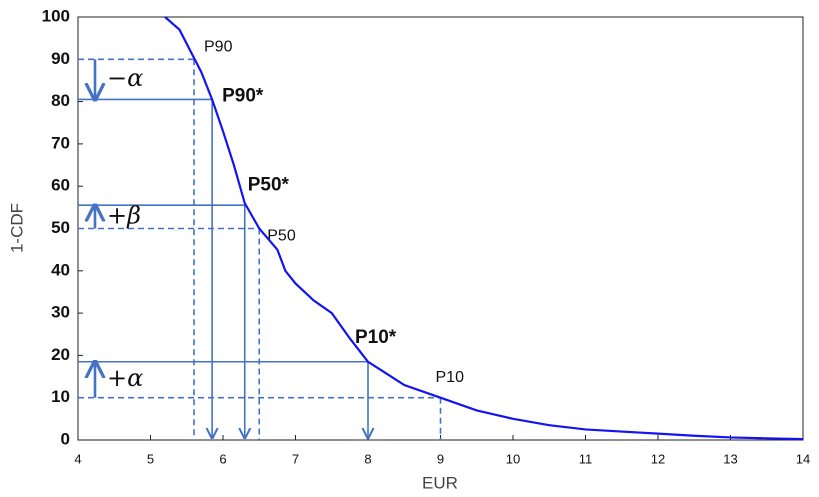 Image resolution: width=819 pixels, height=497 pixels. I want to click on y-tick-label: 40, so click(60, 269).